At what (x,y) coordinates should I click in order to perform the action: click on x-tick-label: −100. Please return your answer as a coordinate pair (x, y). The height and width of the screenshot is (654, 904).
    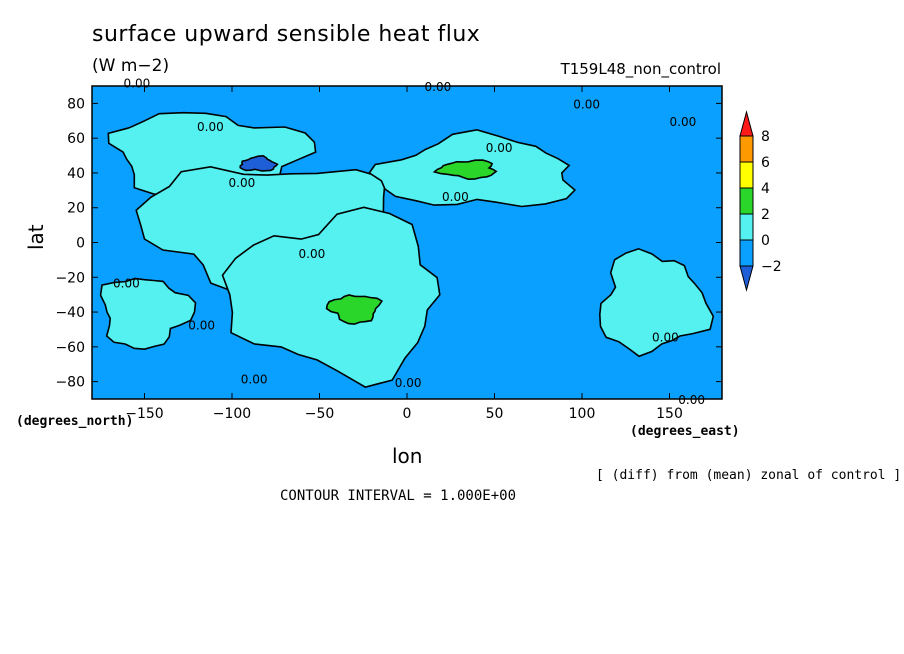
    Looking at the image, I should click on (232, 414).